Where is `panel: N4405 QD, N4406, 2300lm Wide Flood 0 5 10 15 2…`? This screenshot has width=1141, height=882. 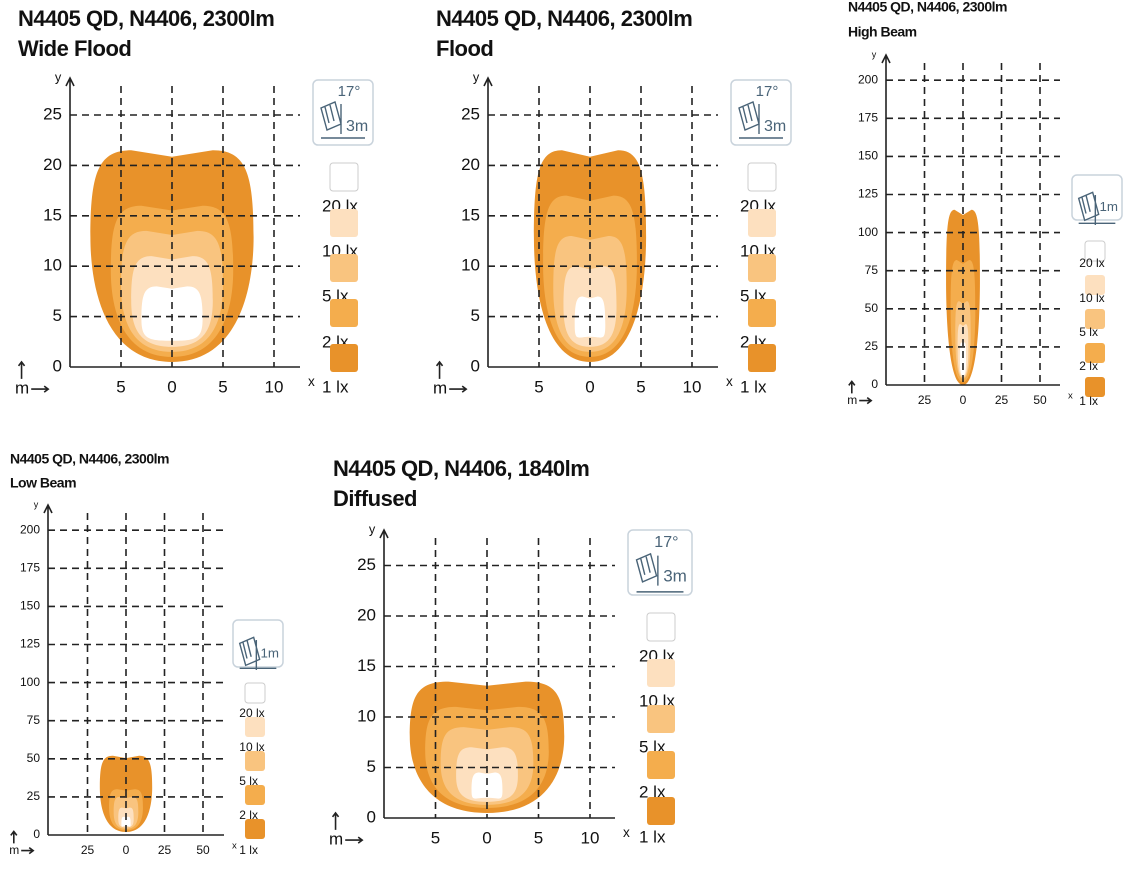 panel: N4405 QD, N4406, 2300lm Wide Flood 0 5 10 15 2… is located at coordinates (194, 202).